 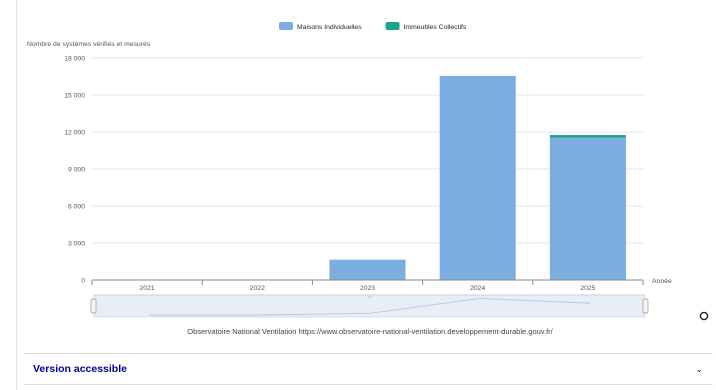 I want to click on y-tick-label: 6 000, so click(x=76, y=207).